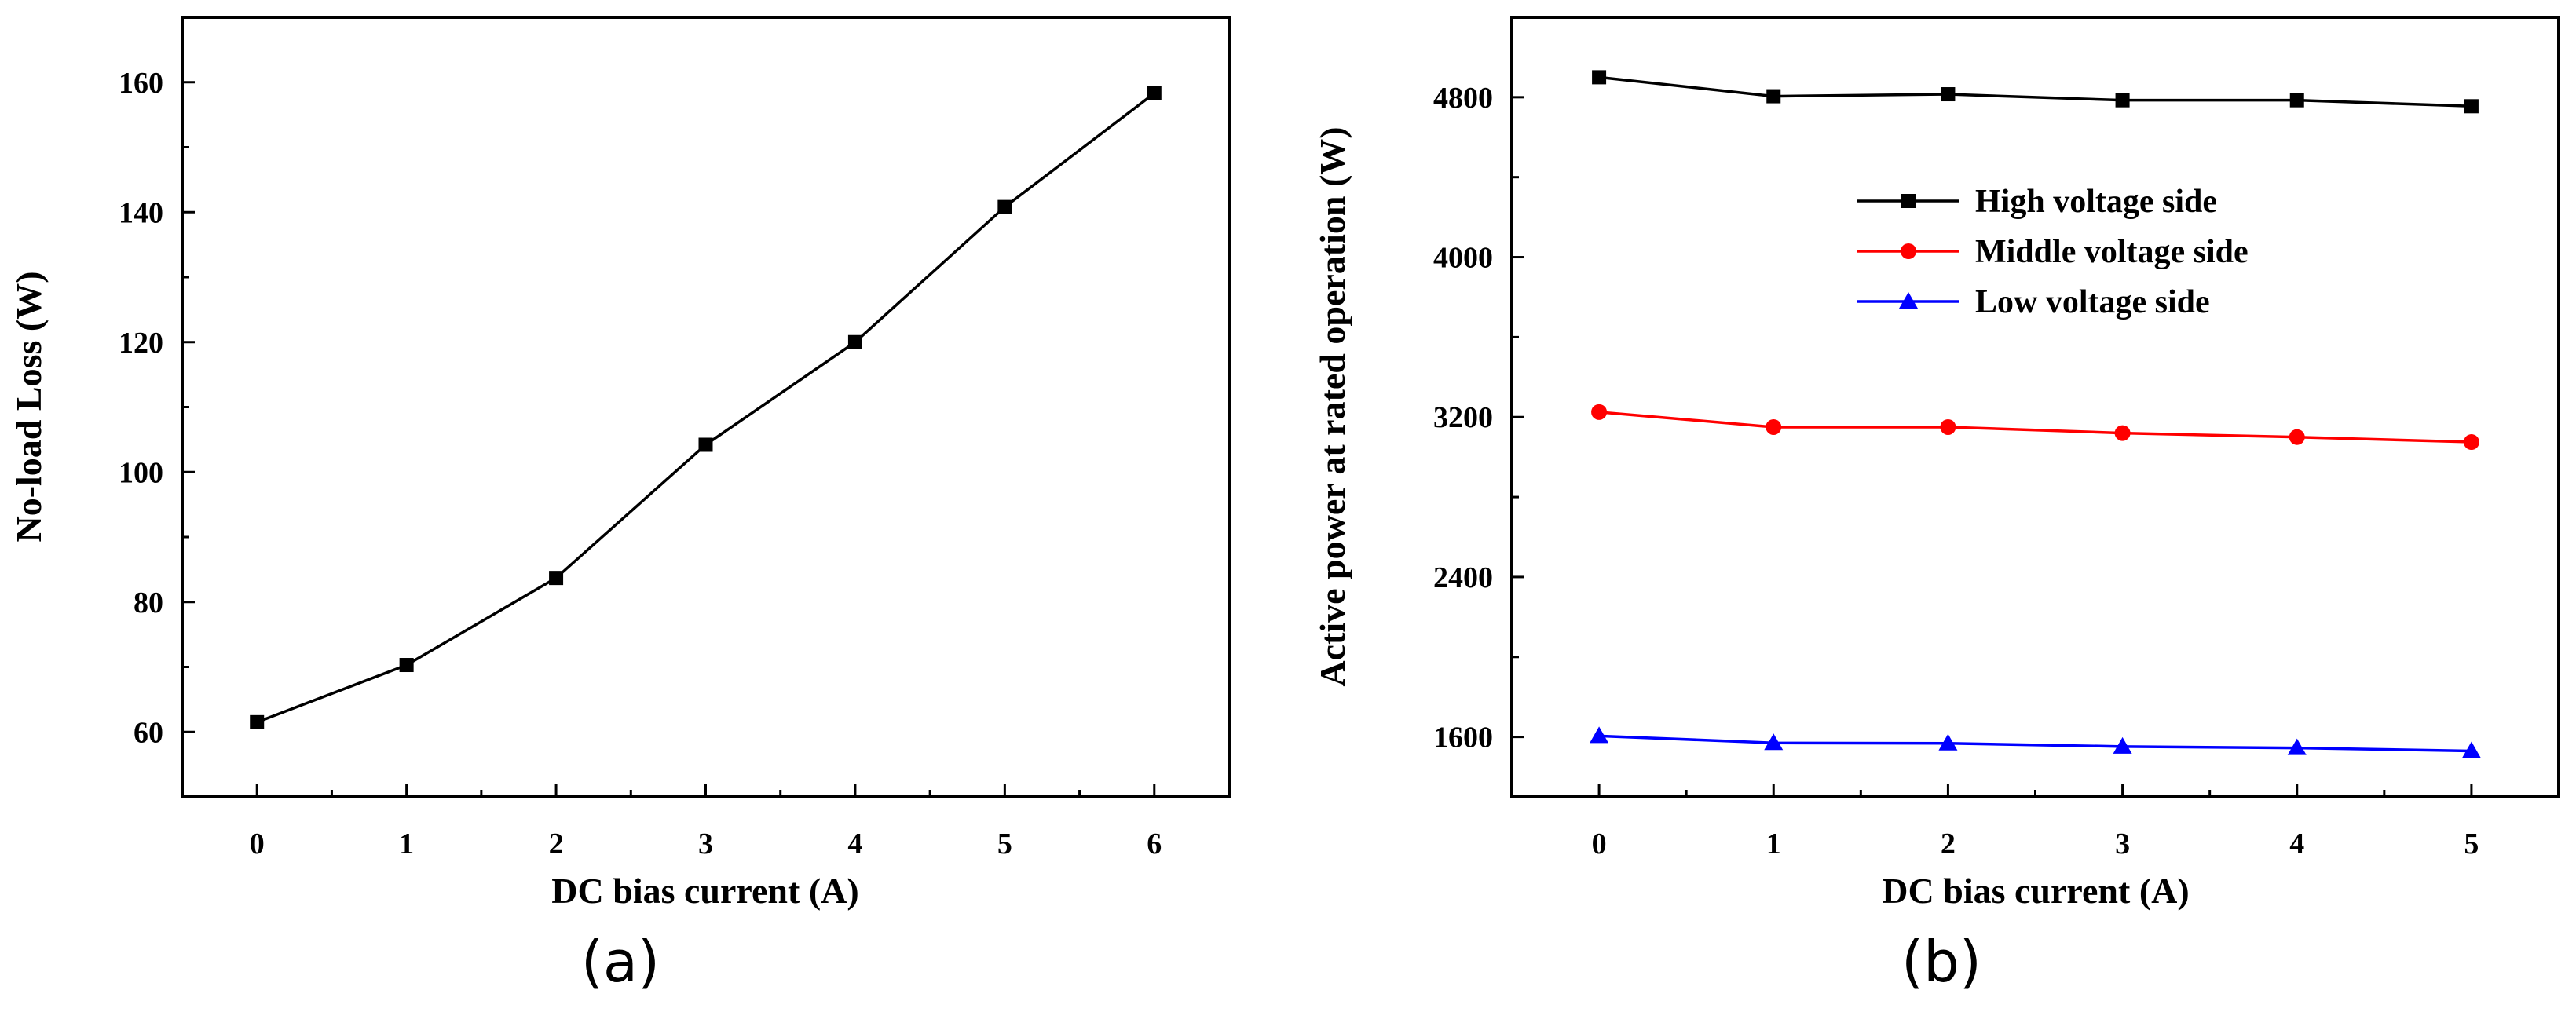 The width and height of the screenshot is (2576, 1023). What do you see at coordinates (2092, 302) in the screenshot?
I see `legend-label: Low voltage side` at bounding box center [2092, 302].